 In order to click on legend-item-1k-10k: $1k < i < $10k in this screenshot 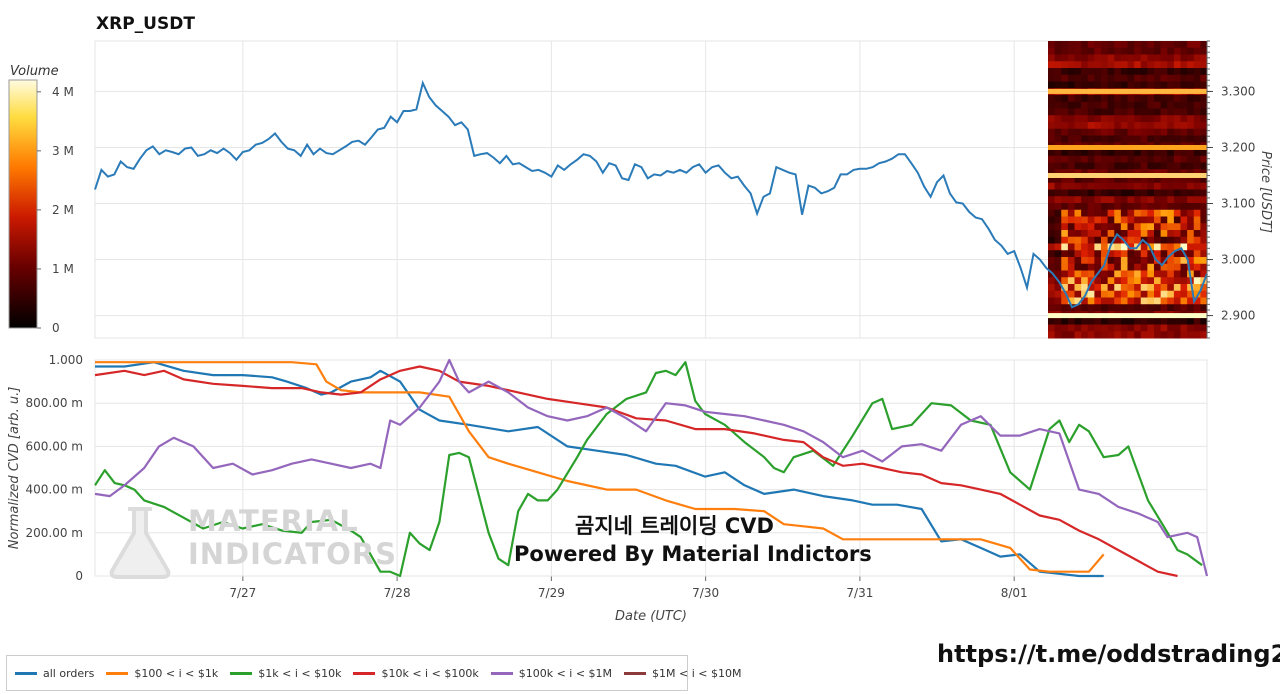, I will do `click(285, 673)`.